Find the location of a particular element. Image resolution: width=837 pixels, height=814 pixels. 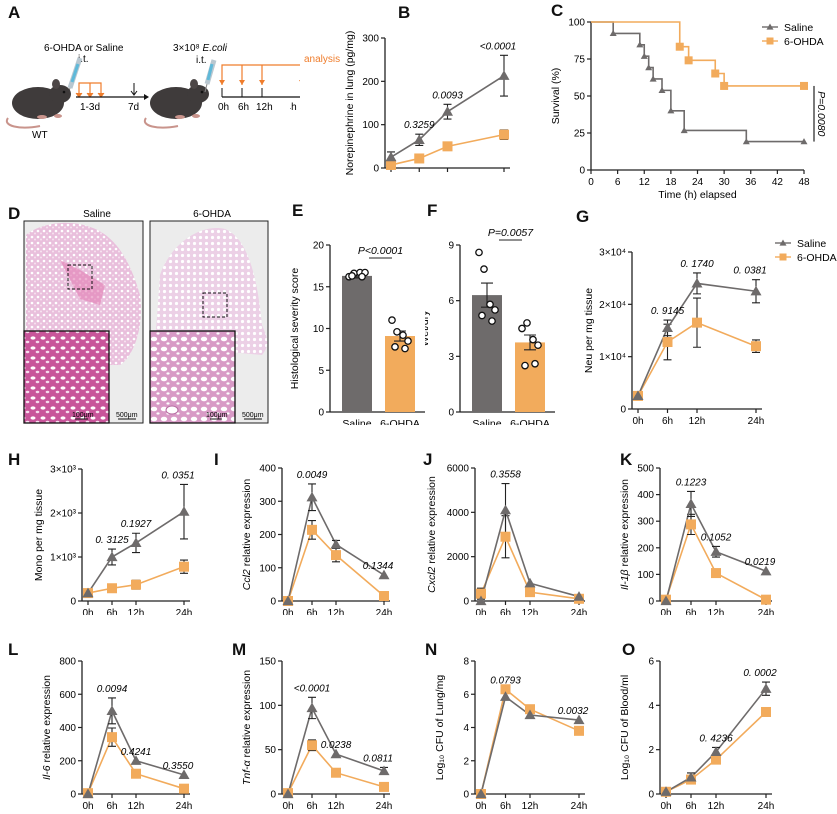

scale-bar-large-saline: 500μm is located at coordinates (127, 415).